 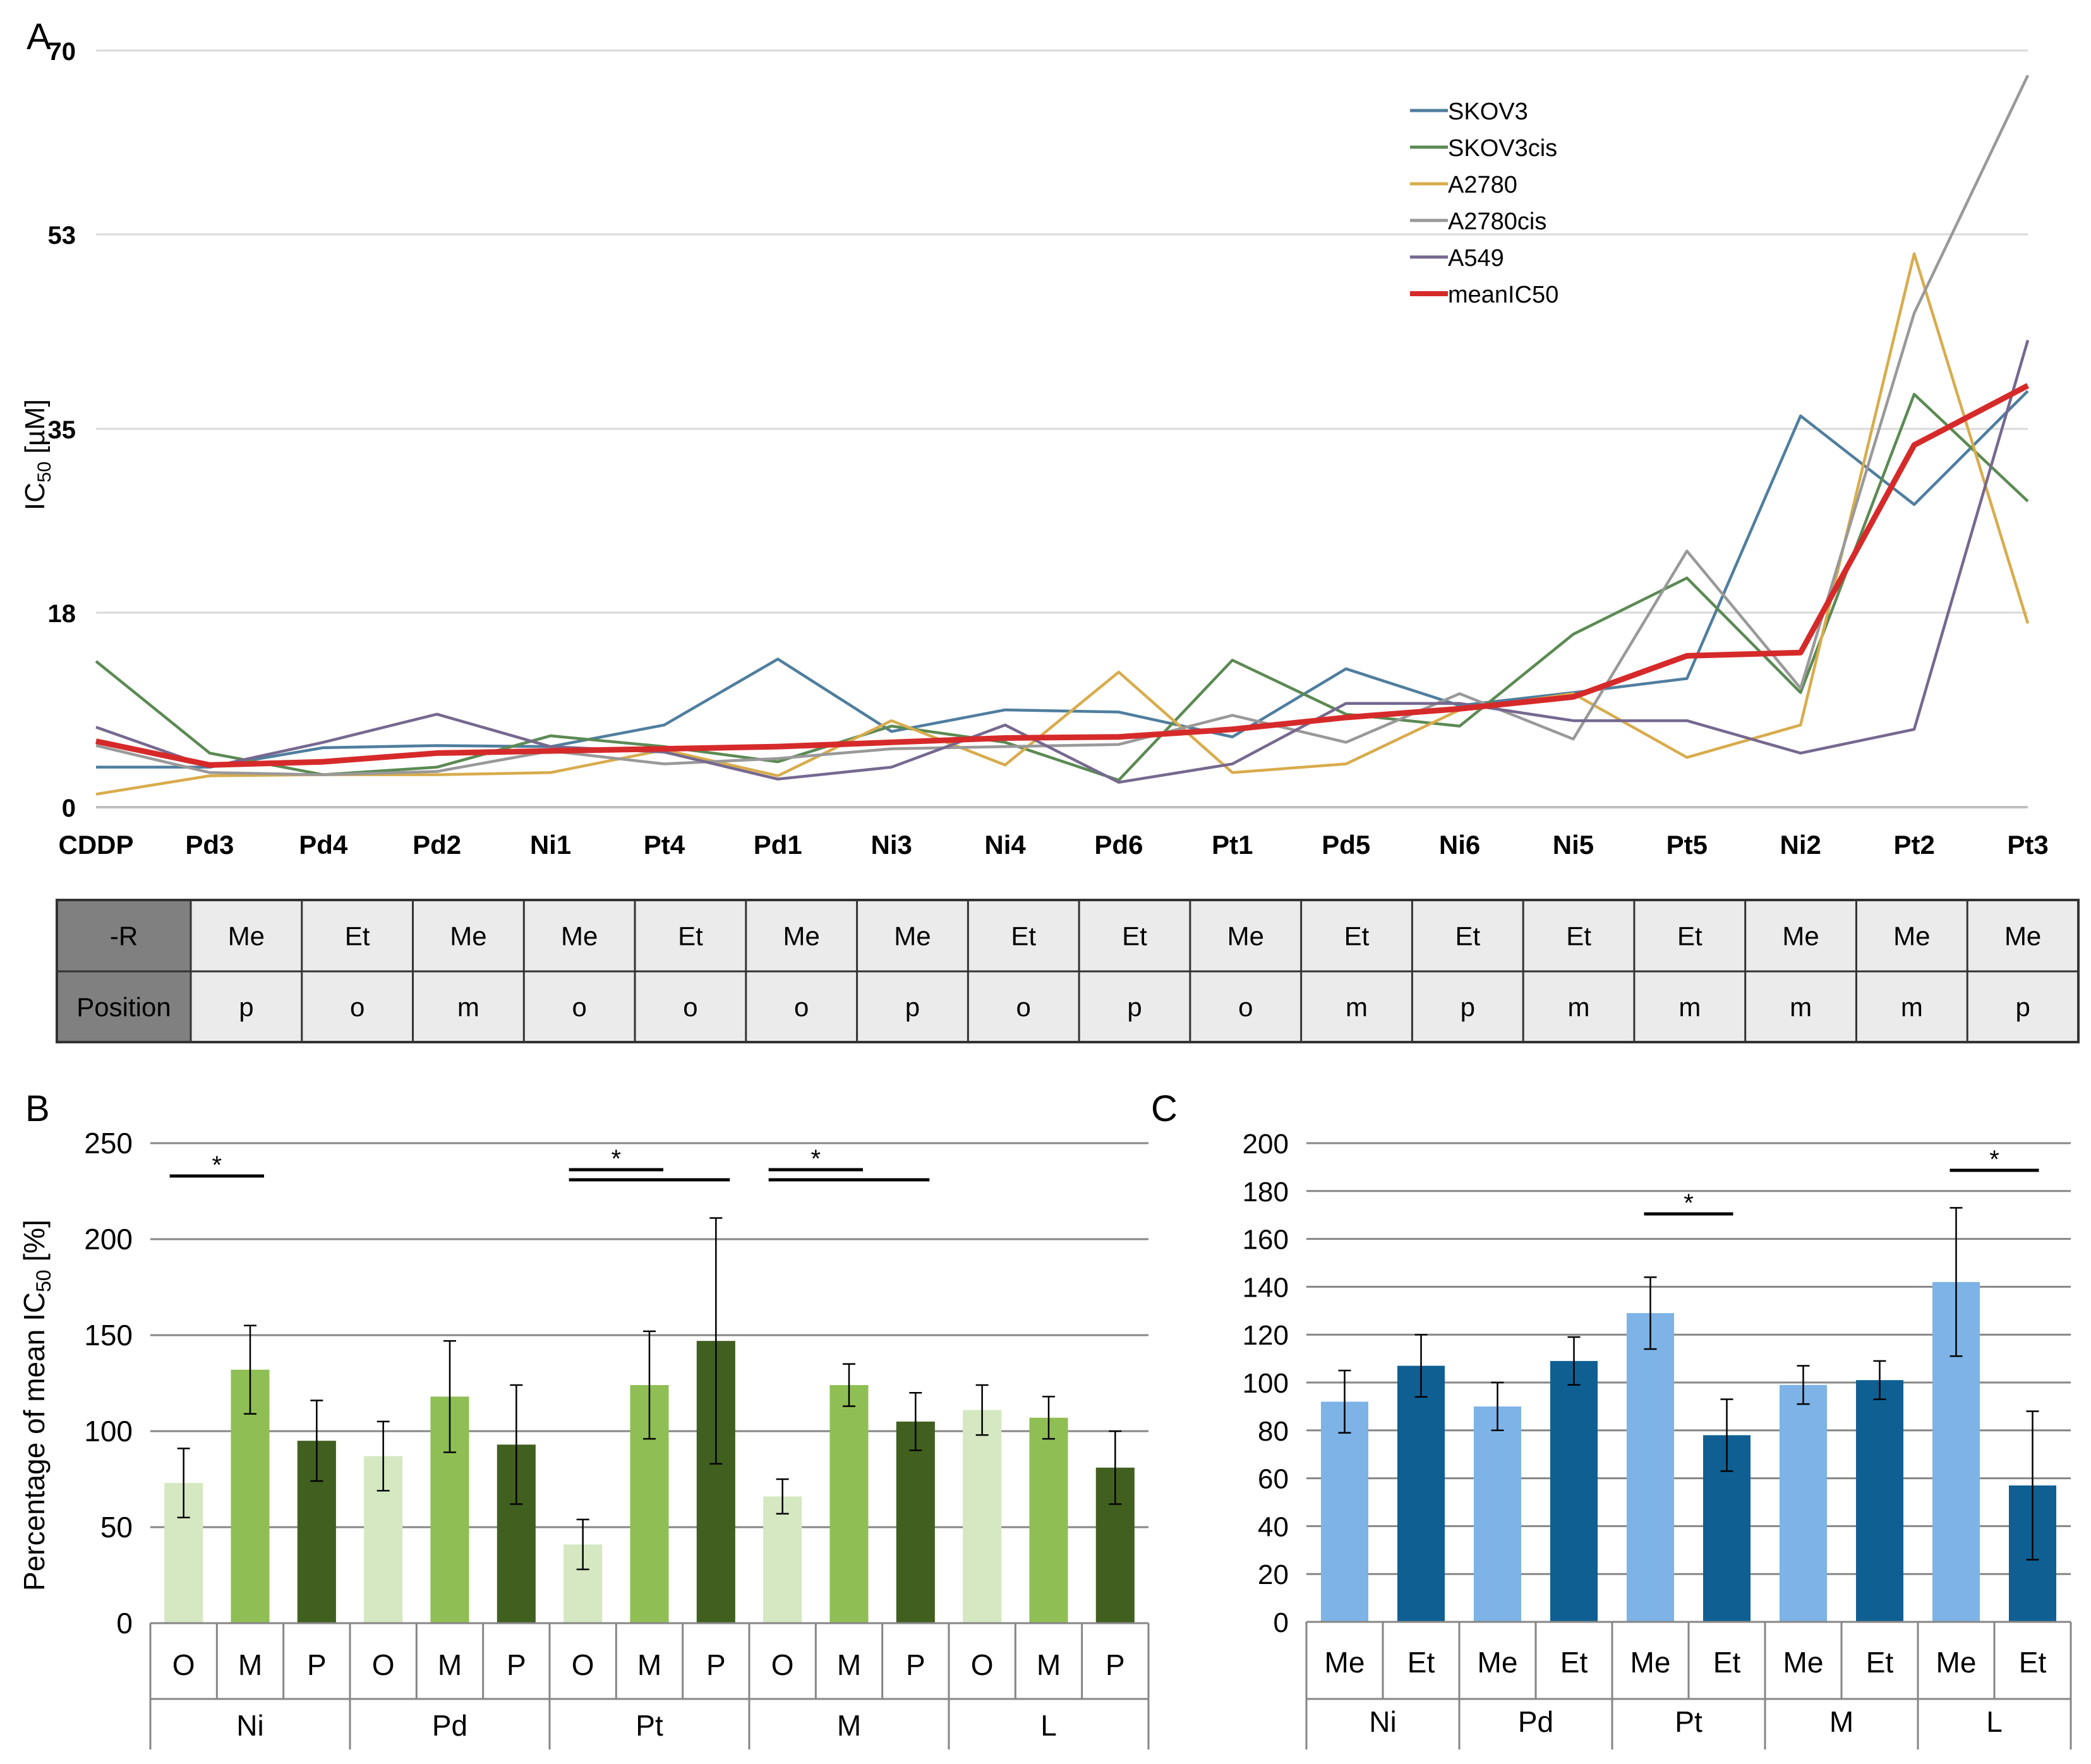 What do you see at coordinates (124, 936) in the screenshot?
I see `table-row-header: -R` at bounding box center [124, 936].